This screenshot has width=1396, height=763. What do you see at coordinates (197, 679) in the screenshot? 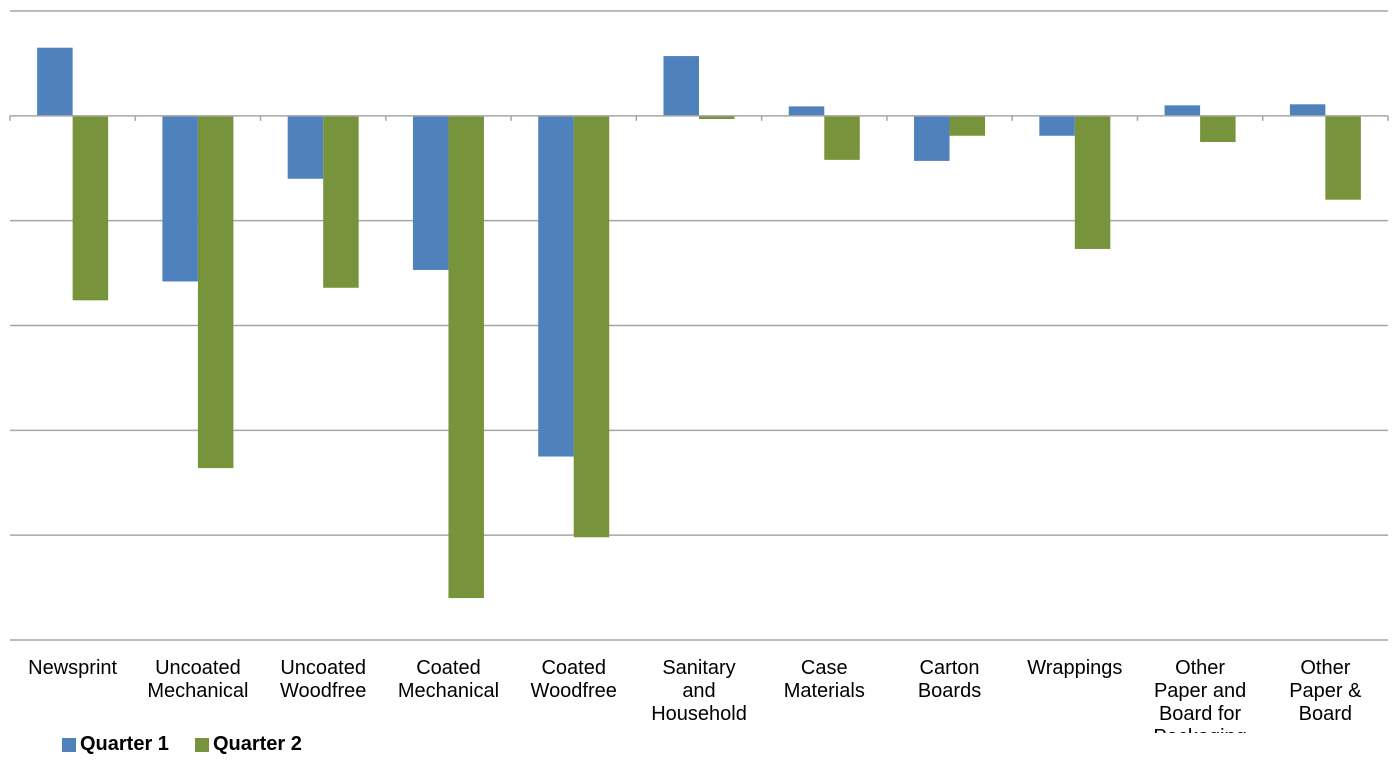
I see `category-label: Uncoated Mechanical` at bounding box center [197, 679].